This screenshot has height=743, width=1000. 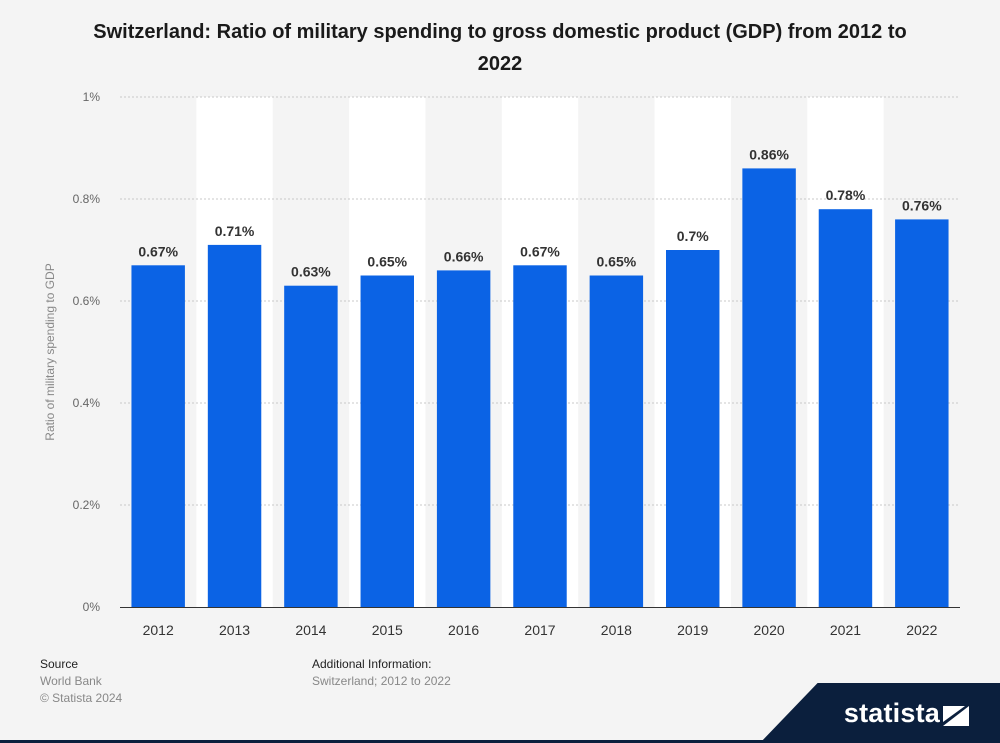 What do you see at coordinates (693, 236) in the screenshot?
I see `data-label: 0.7%` at bounding box center [693, 236].